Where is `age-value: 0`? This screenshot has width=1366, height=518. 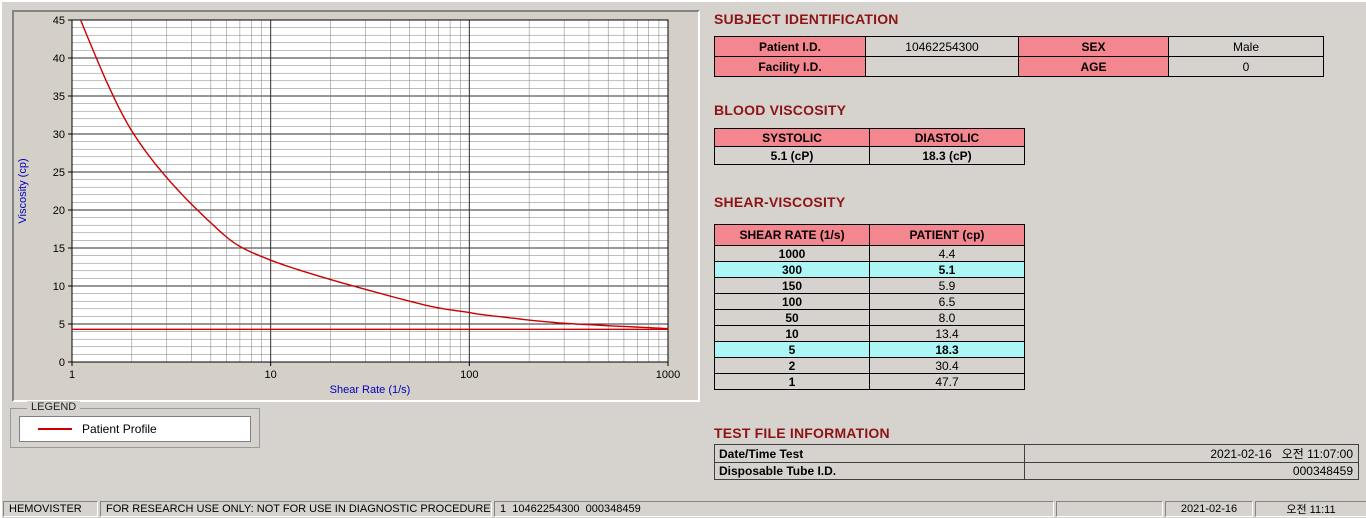 age-value: 0 is located at coordinates (1246, 66).